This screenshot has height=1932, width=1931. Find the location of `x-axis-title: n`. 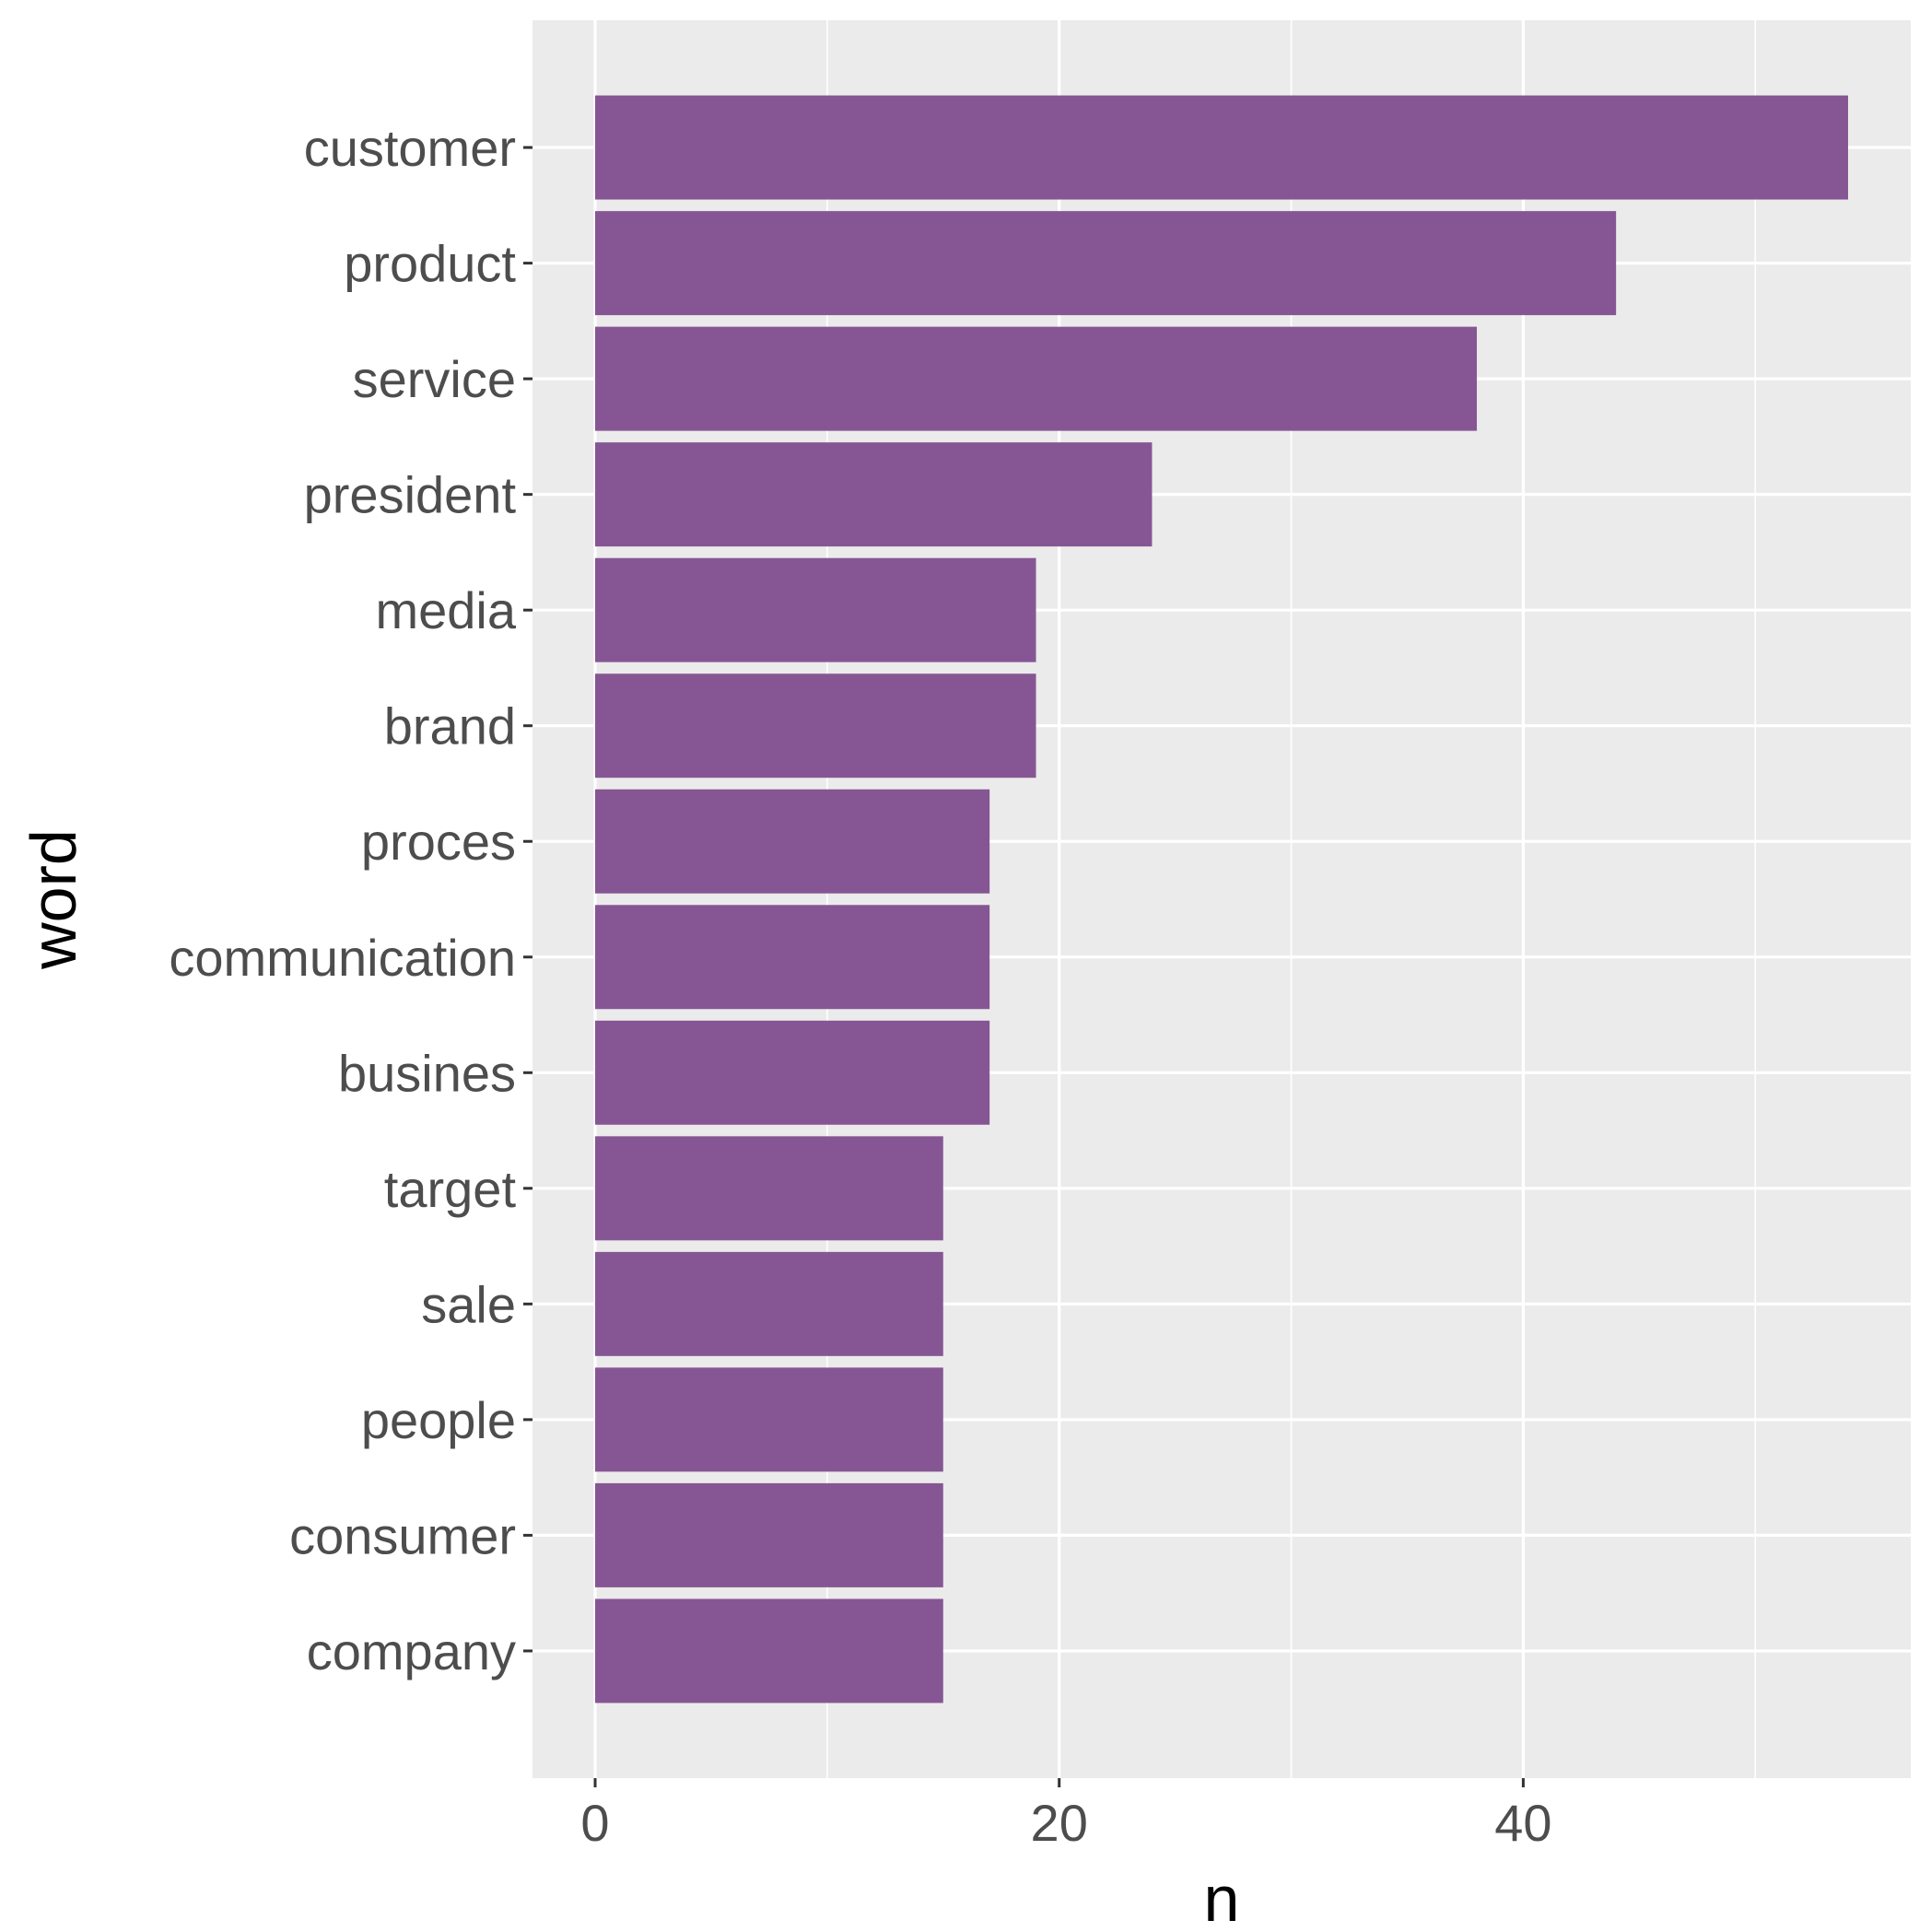

x-axis-title: n is located at coordinates (1222, 1898).